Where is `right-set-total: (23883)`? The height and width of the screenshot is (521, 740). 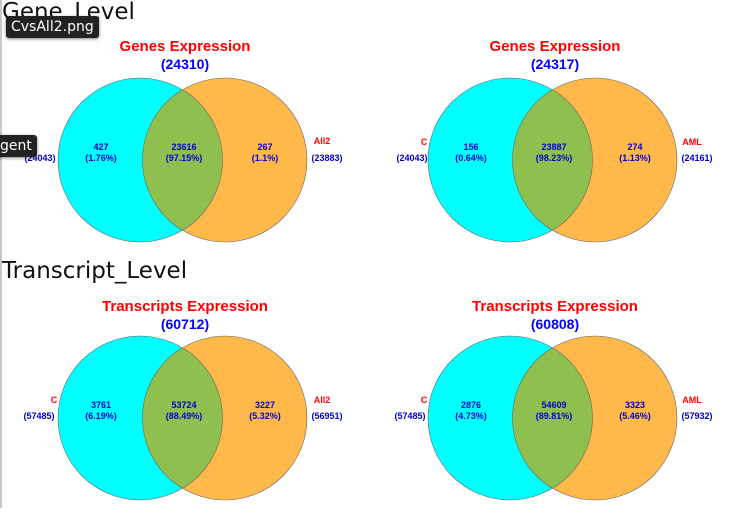
right-set-total: (23883) is located at coordinates (327, 158).